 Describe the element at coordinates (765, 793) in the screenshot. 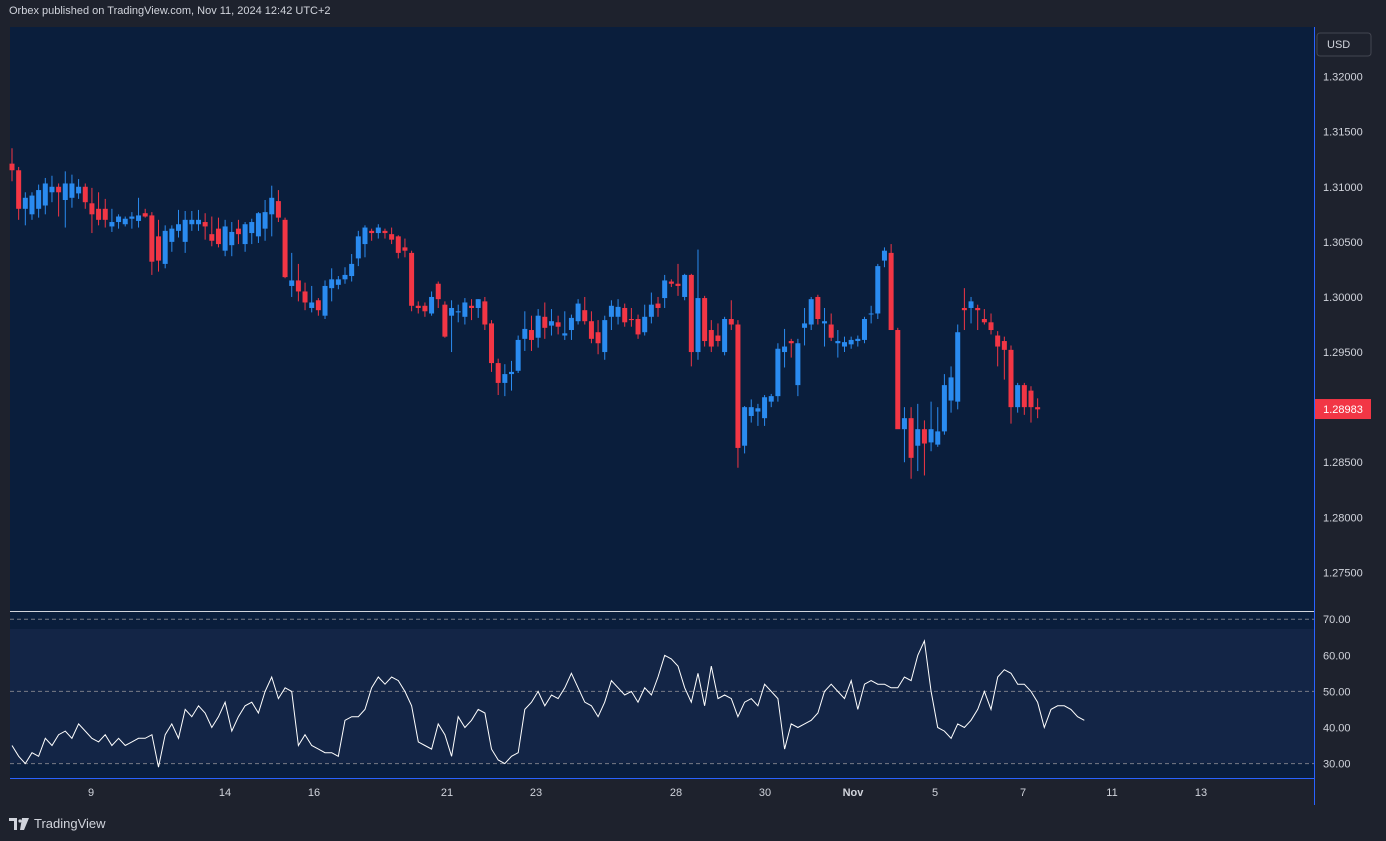

I see `date-tick-label: 30` at that location.